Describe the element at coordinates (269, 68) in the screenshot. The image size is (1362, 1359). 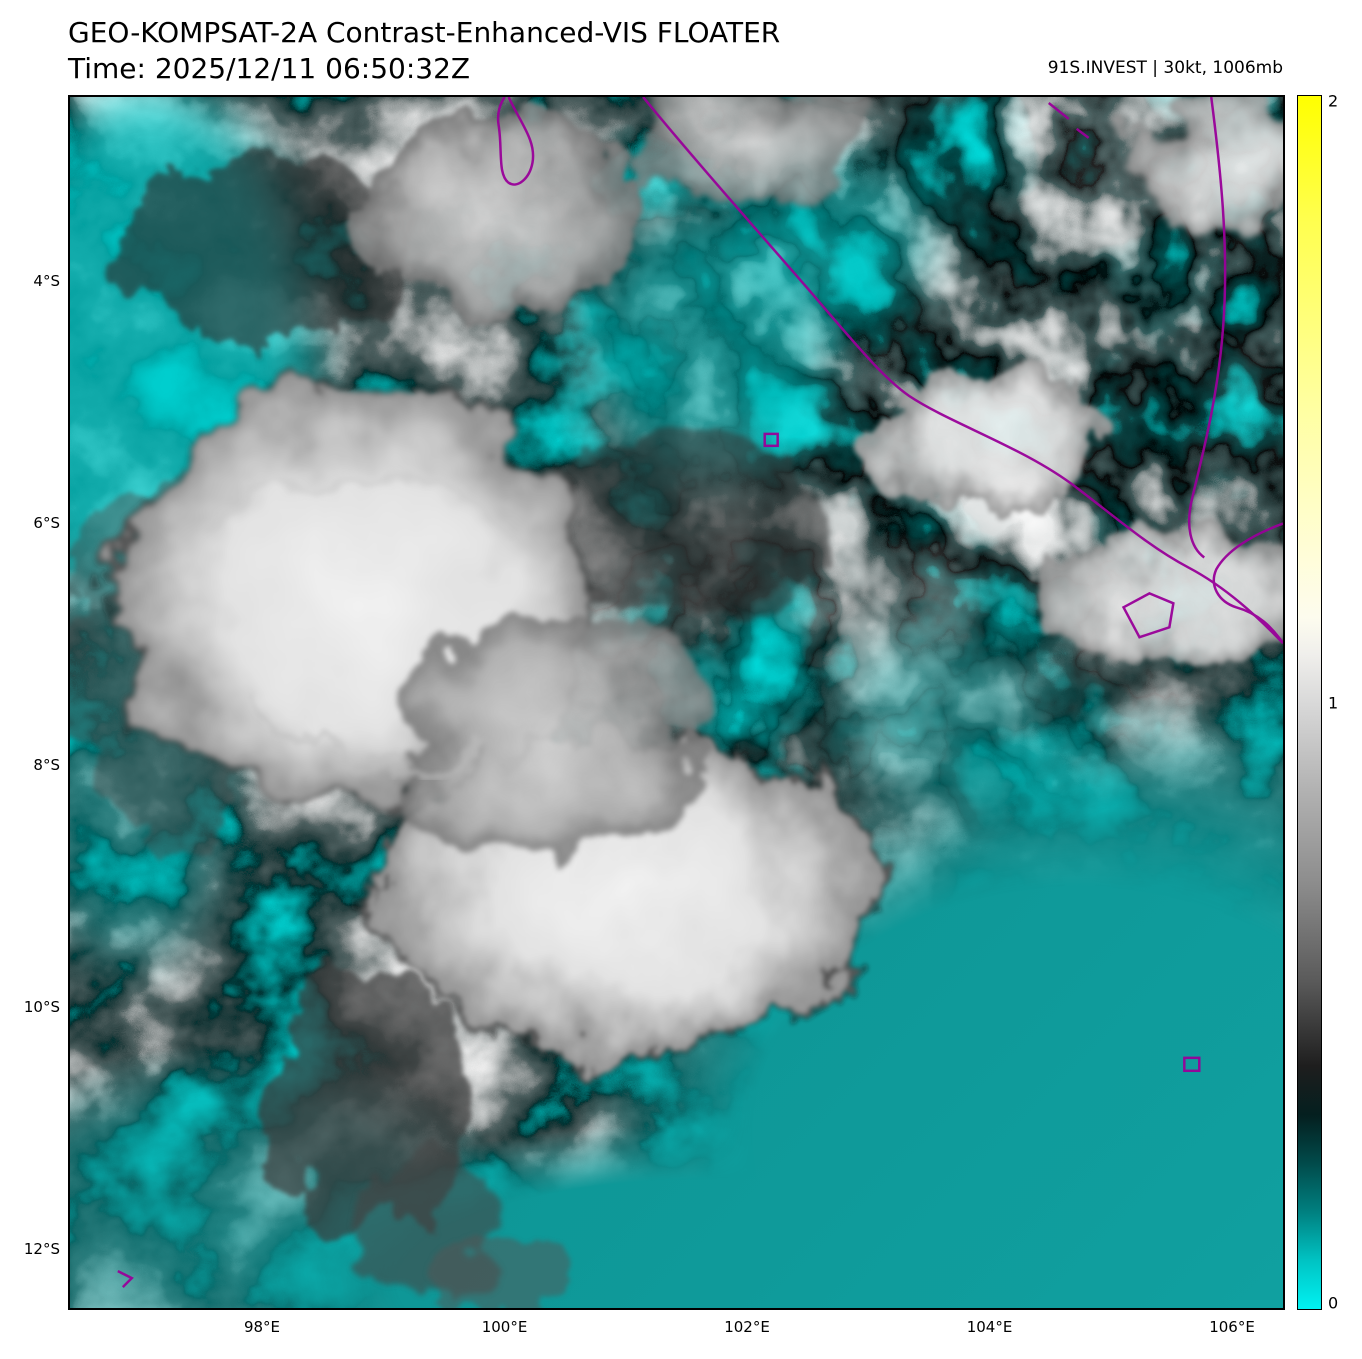
I see `timestamp-label: Time: 2025/12/11 06:50:32Z` at that location.